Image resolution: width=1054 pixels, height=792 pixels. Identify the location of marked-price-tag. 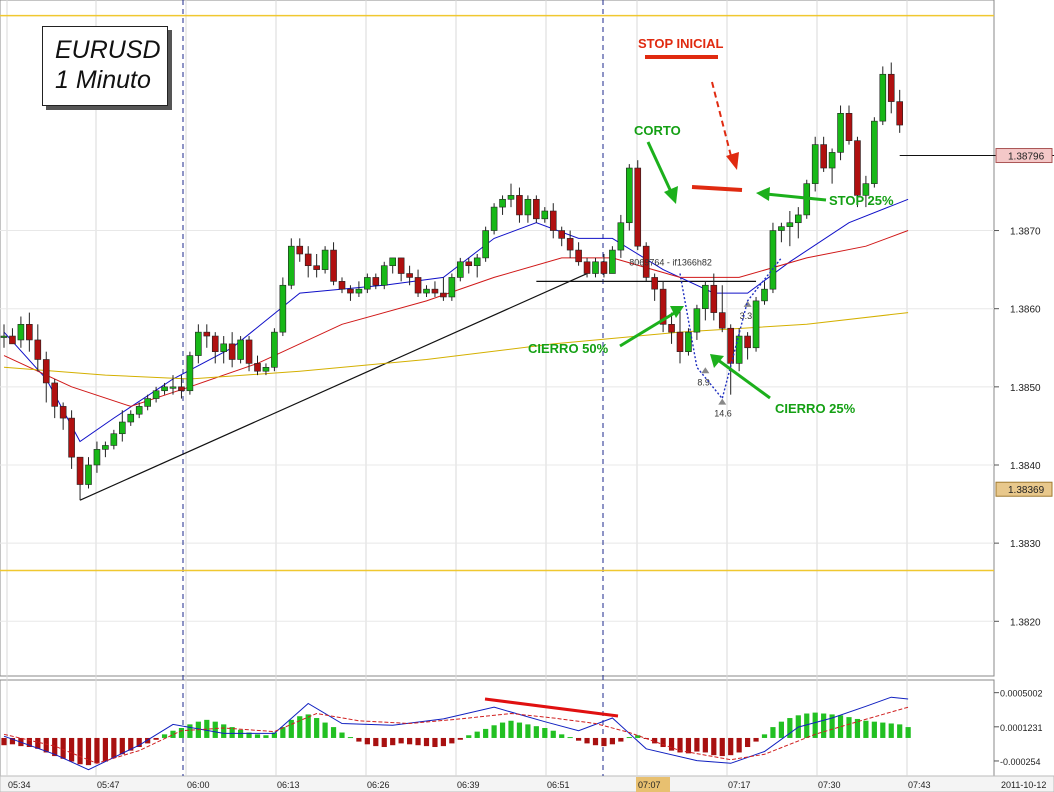
(1024, 489).